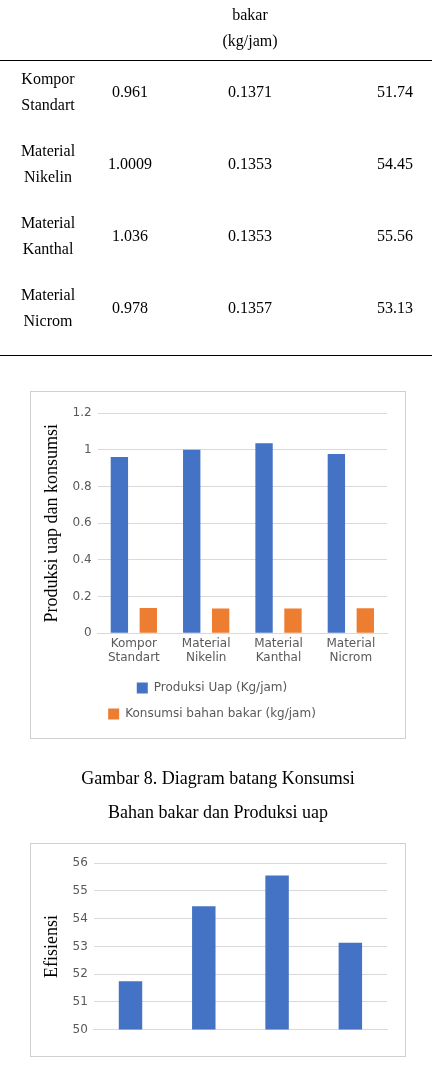  I want to click on y-tick-label: 0, so click(88, 632).